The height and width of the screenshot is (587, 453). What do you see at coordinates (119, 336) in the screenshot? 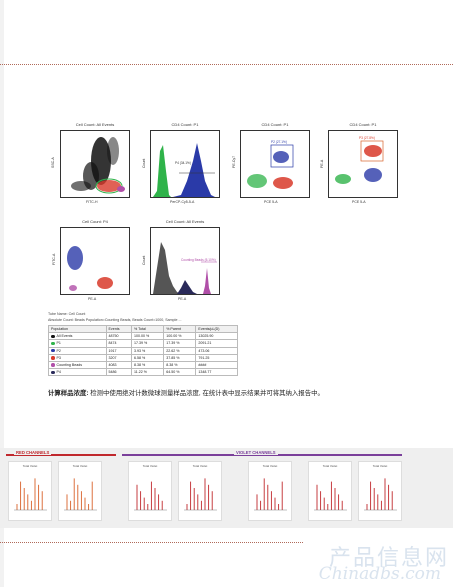
I see `table-cell: 48750` at bounding box center [119, 336].